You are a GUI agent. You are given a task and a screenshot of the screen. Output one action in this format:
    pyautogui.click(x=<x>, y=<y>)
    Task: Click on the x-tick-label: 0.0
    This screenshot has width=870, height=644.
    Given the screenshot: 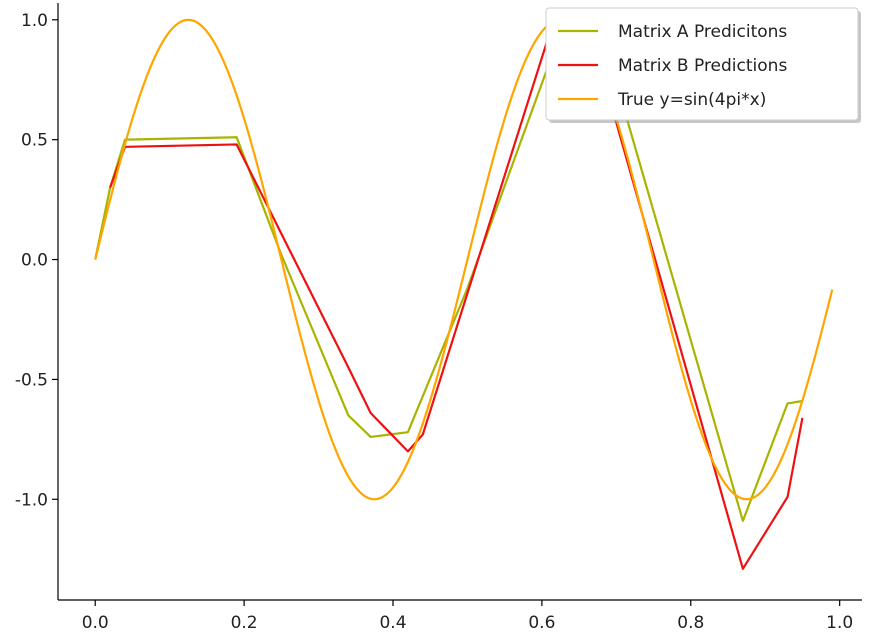 What is the action you would take?
    pyautogui.click(x=95, y=623)
    